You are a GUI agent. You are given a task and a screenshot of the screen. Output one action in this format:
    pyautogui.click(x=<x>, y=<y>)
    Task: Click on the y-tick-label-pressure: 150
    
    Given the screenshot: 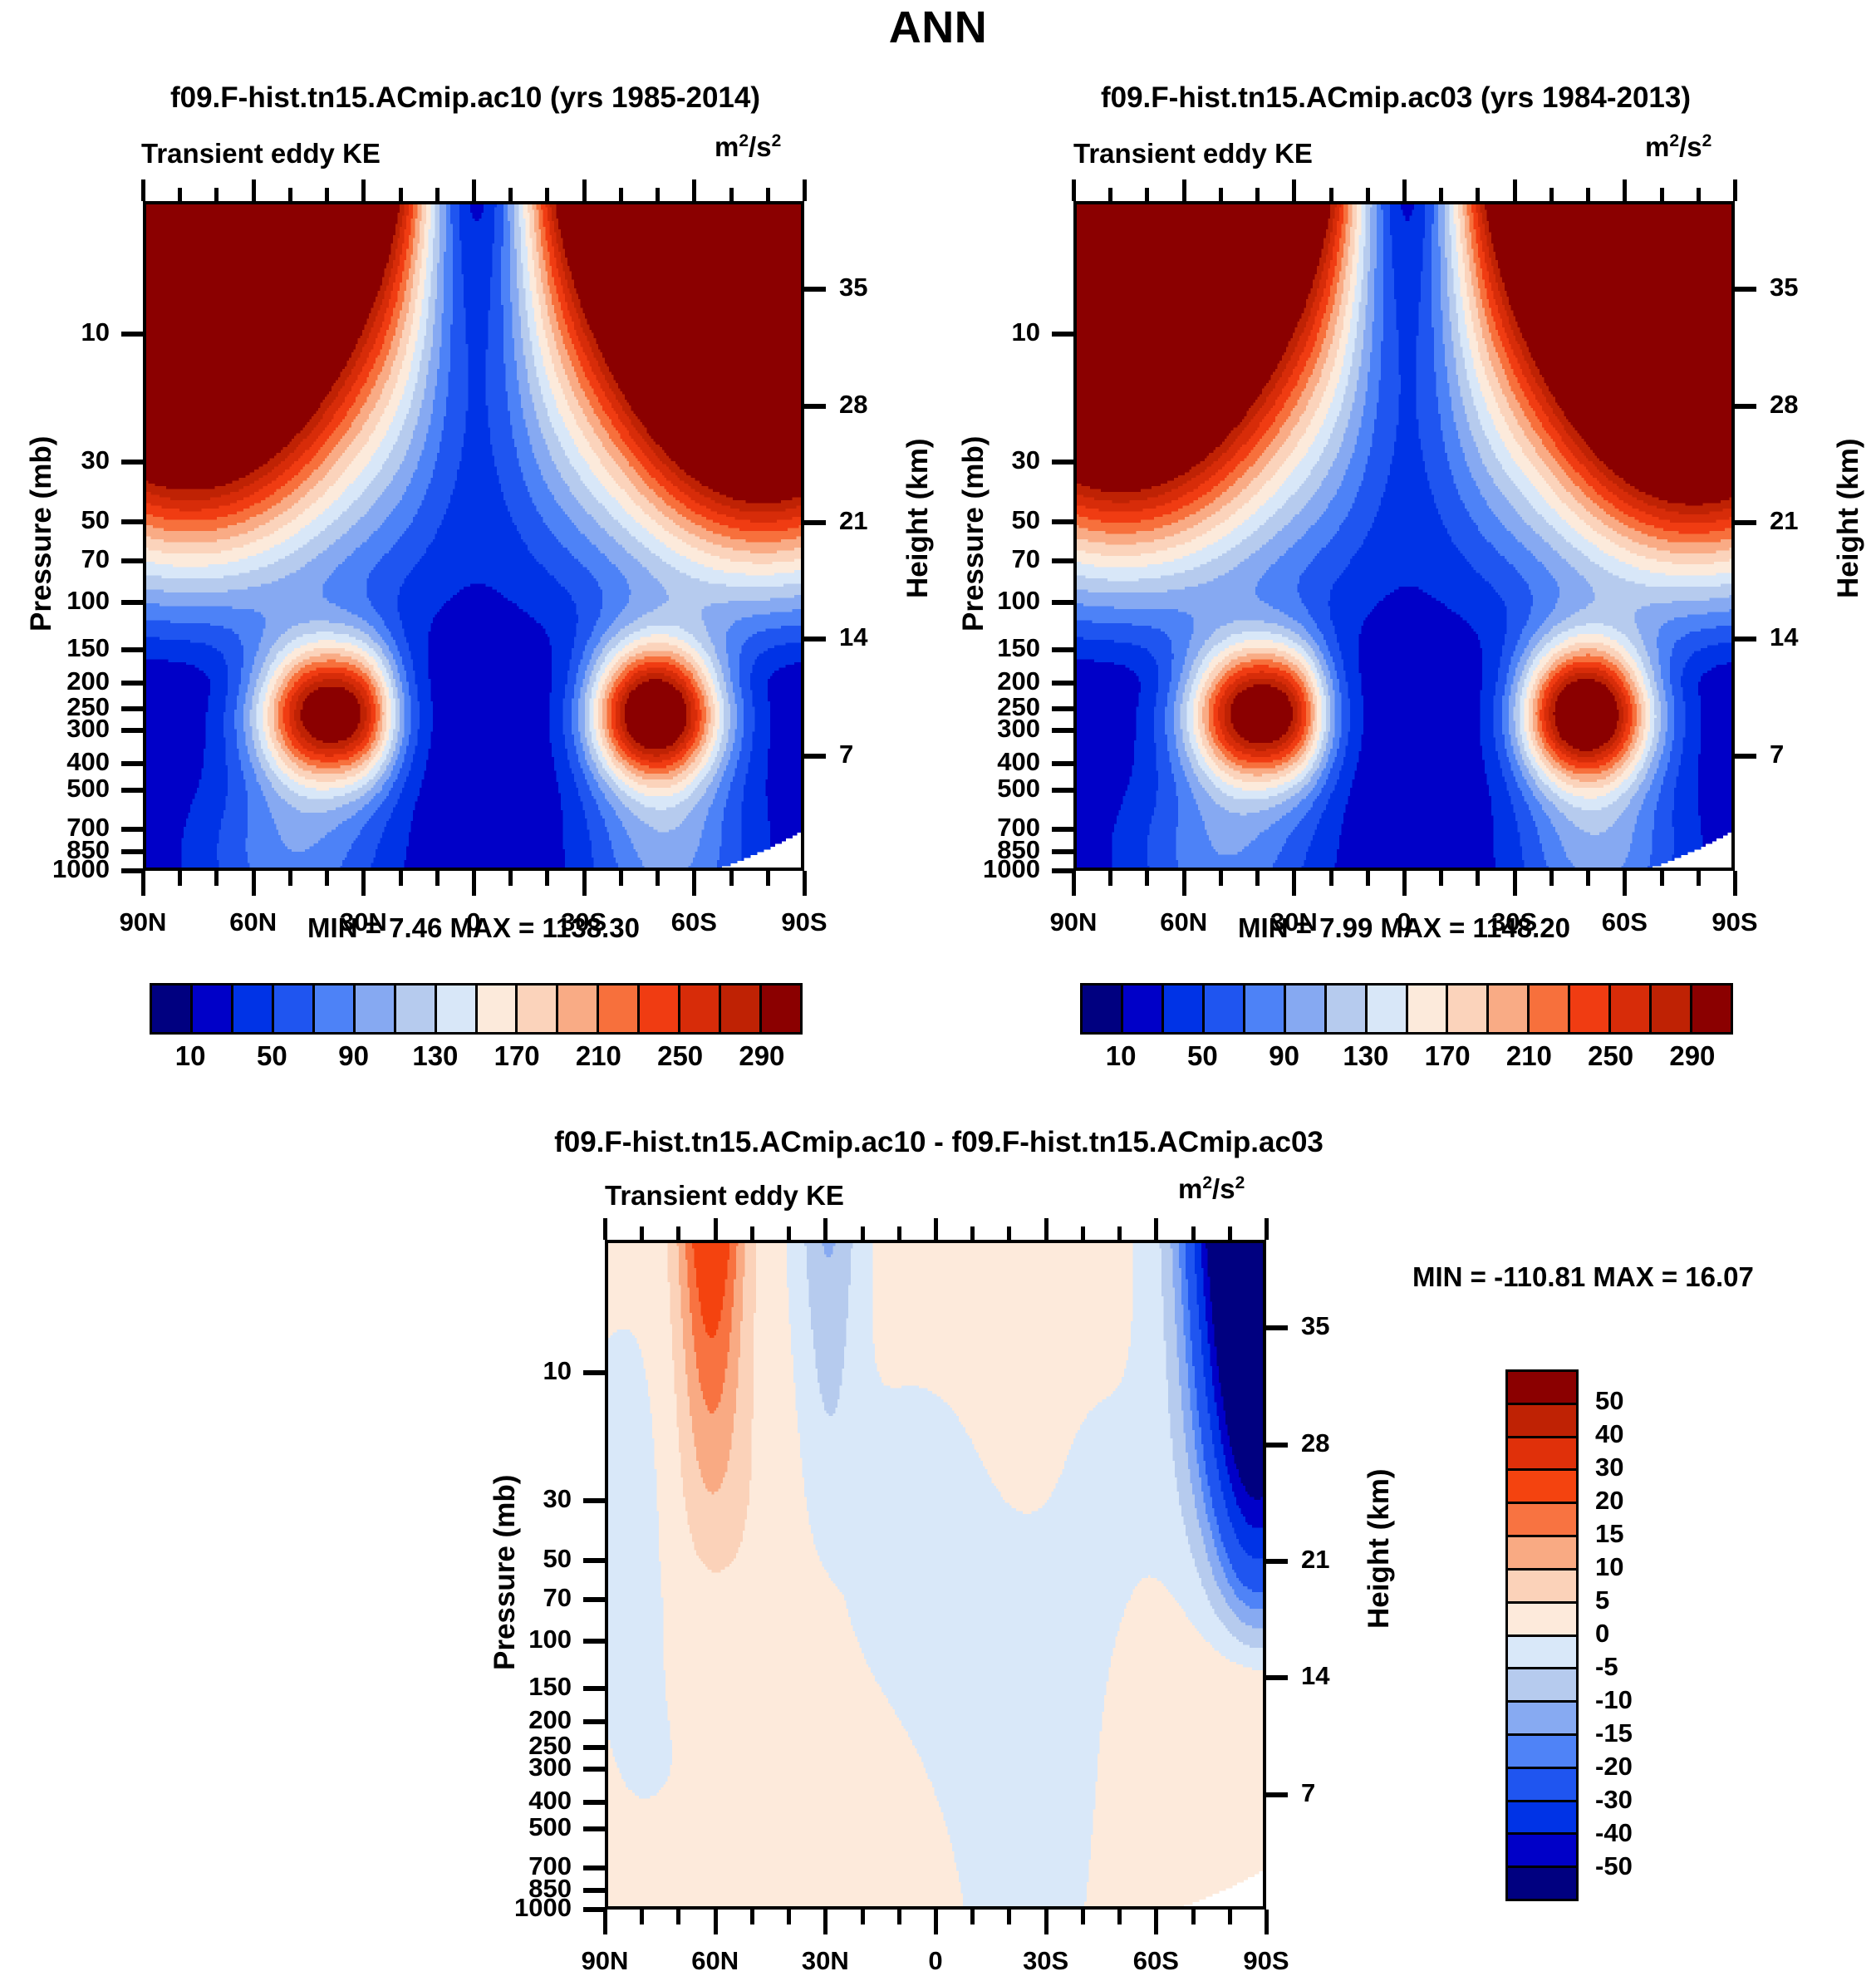 What is the action you would take?
    pyautogui.click(x=1018, y=647)
    